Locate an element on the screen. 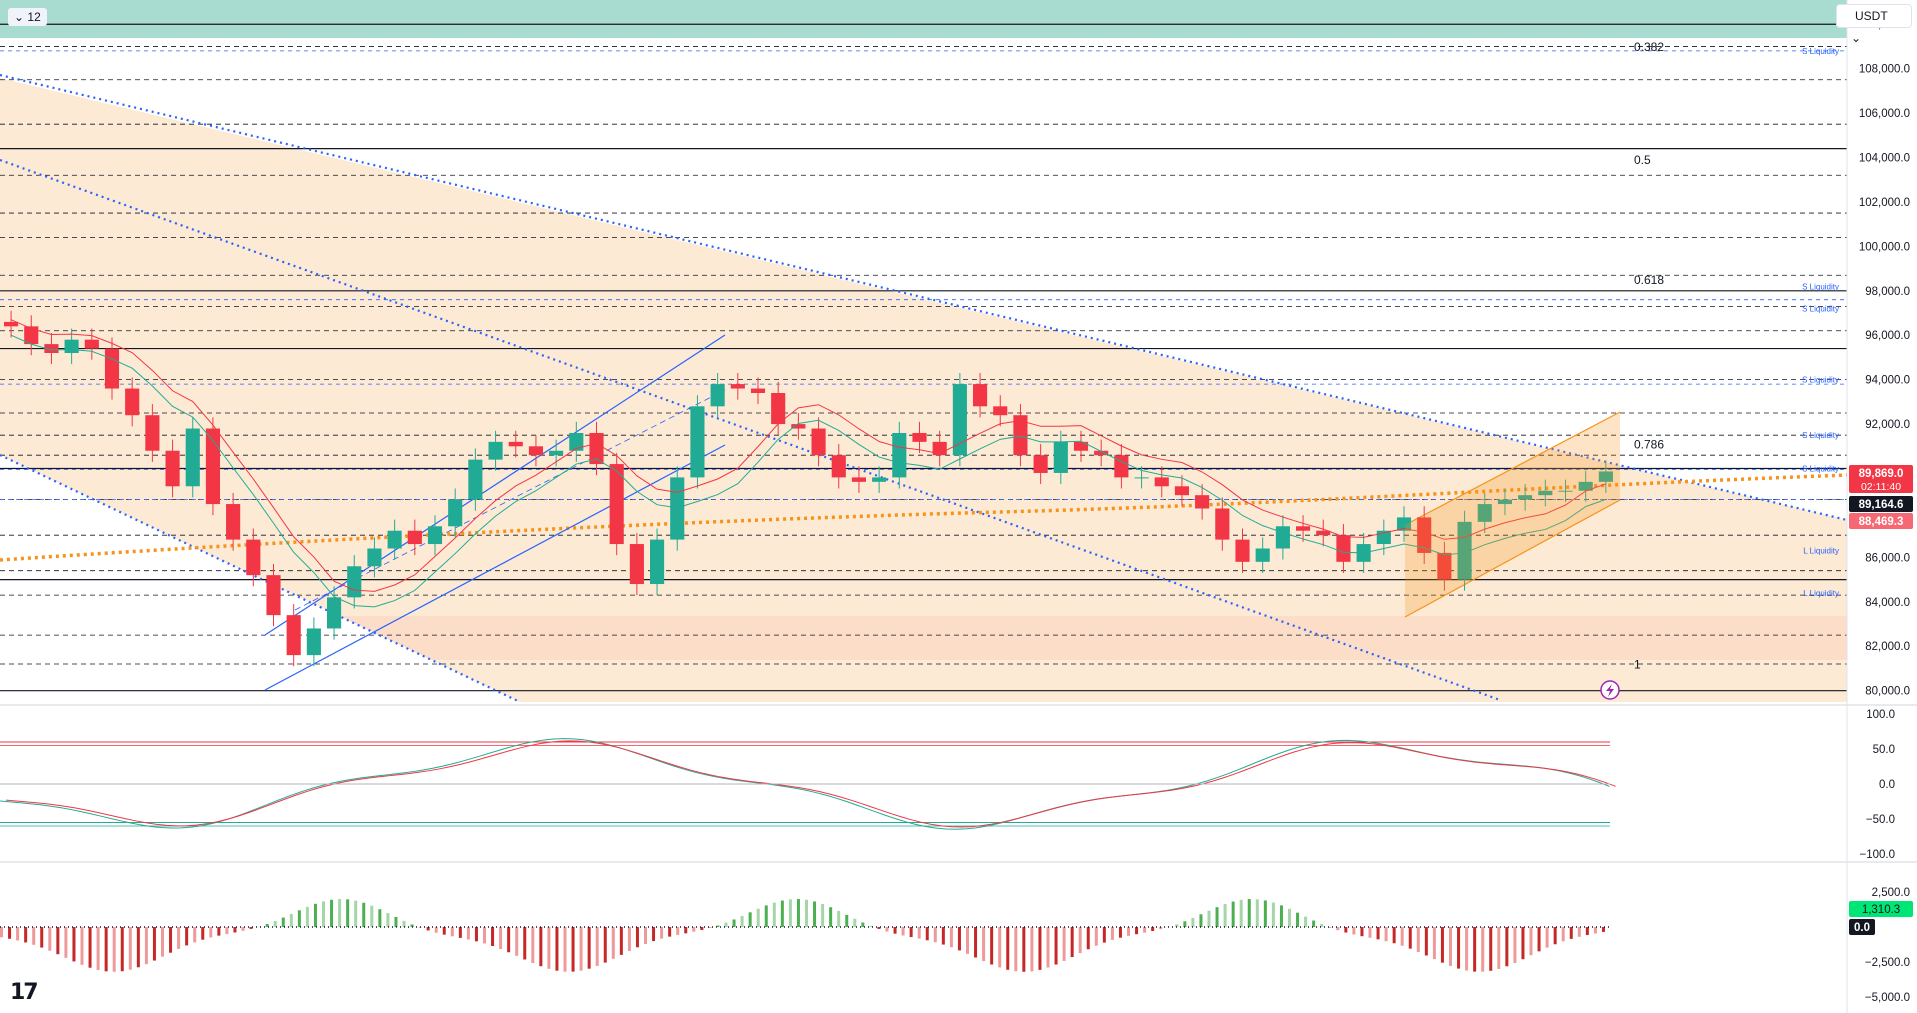 This screenshot has width=1917, height=1013. macd-value-badge is located at coordinates (1881, 909).